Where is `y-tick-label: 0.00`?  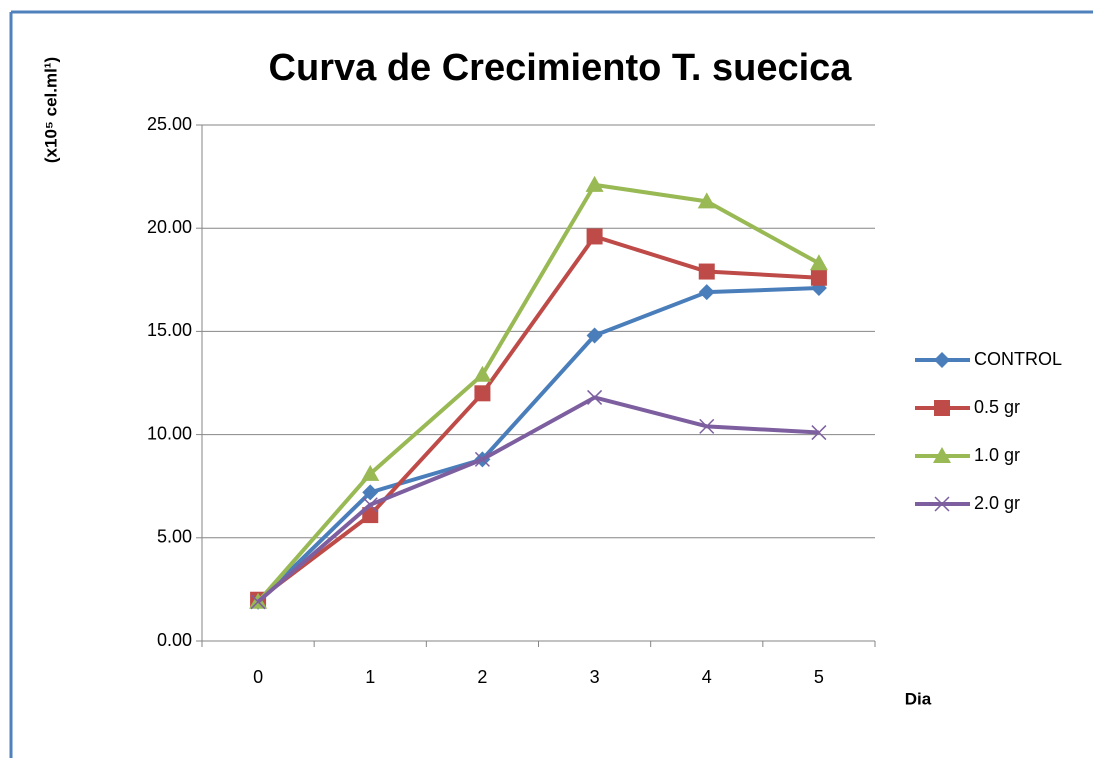 y-tick-label: 0.00 is located at coordinates (174, 640).